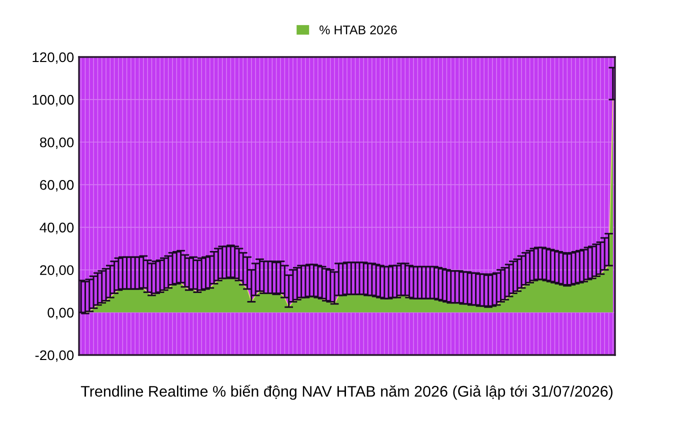  I want to click on y-tick-label: 40,00, so click(57, 228).